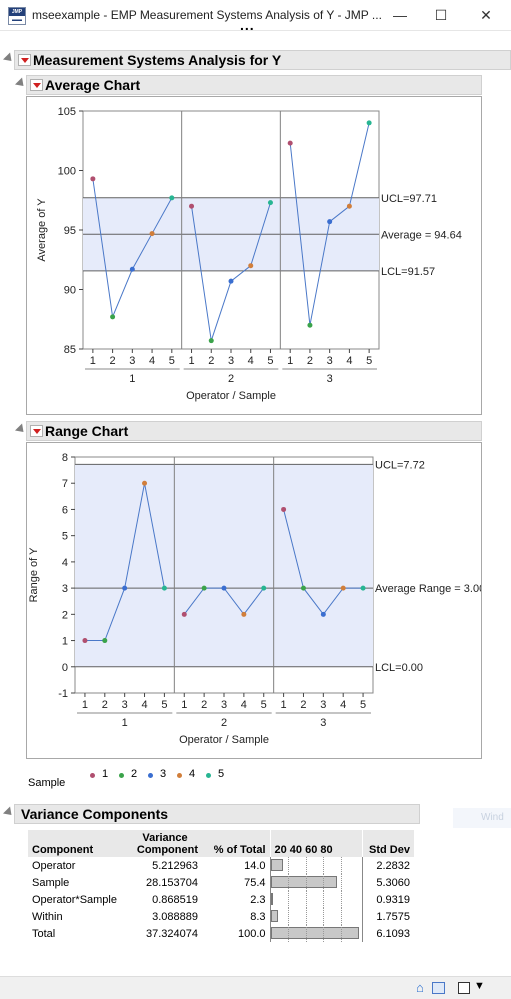 This screenshot has width=511, height=999. Describe the element at coordinates (125, 723) in the screenshot. I see `operator-tick-label: 1` at that location.